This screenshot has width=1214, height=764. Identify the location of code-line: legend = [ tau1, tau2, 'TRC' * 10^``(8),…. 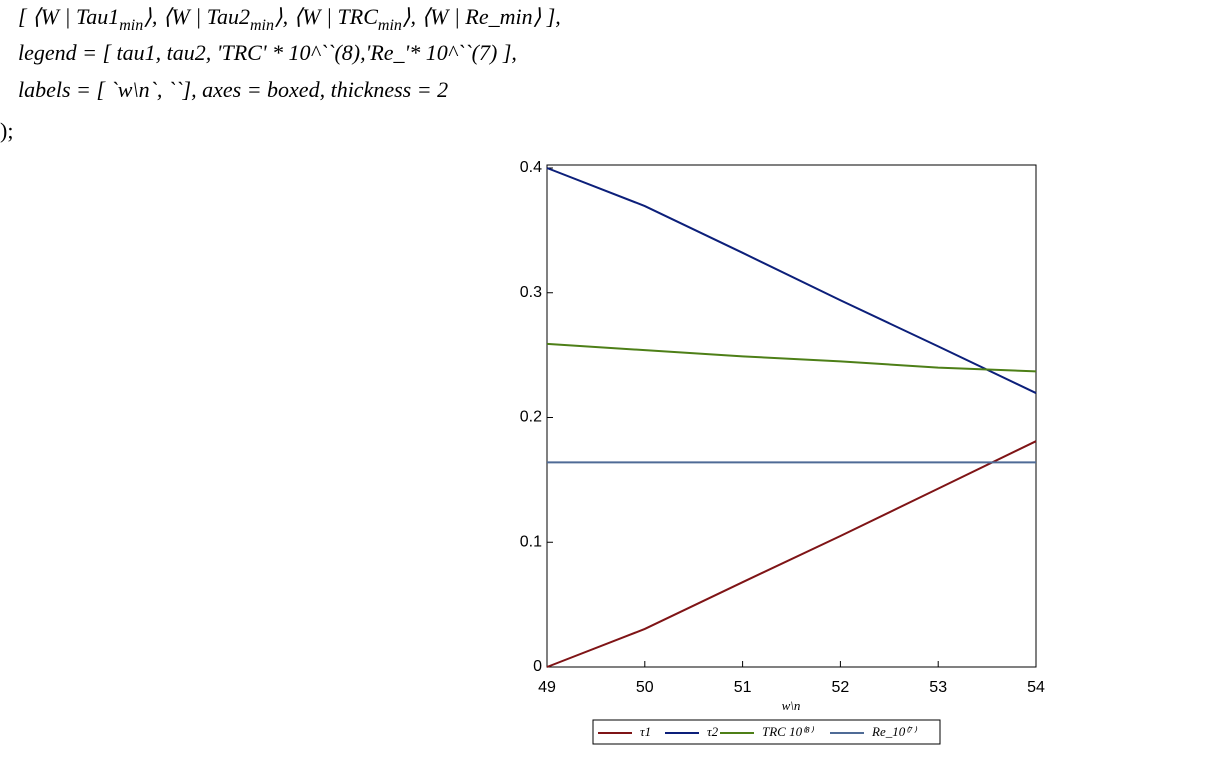
(267, 52).